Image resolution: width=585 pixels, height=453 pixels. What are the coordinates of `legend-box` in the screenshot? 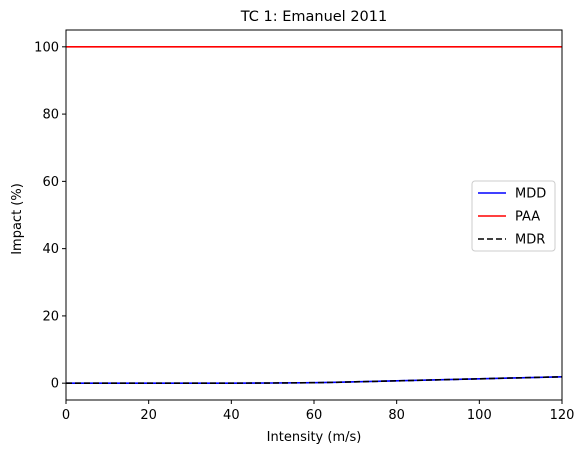 It's located at (513, 216).